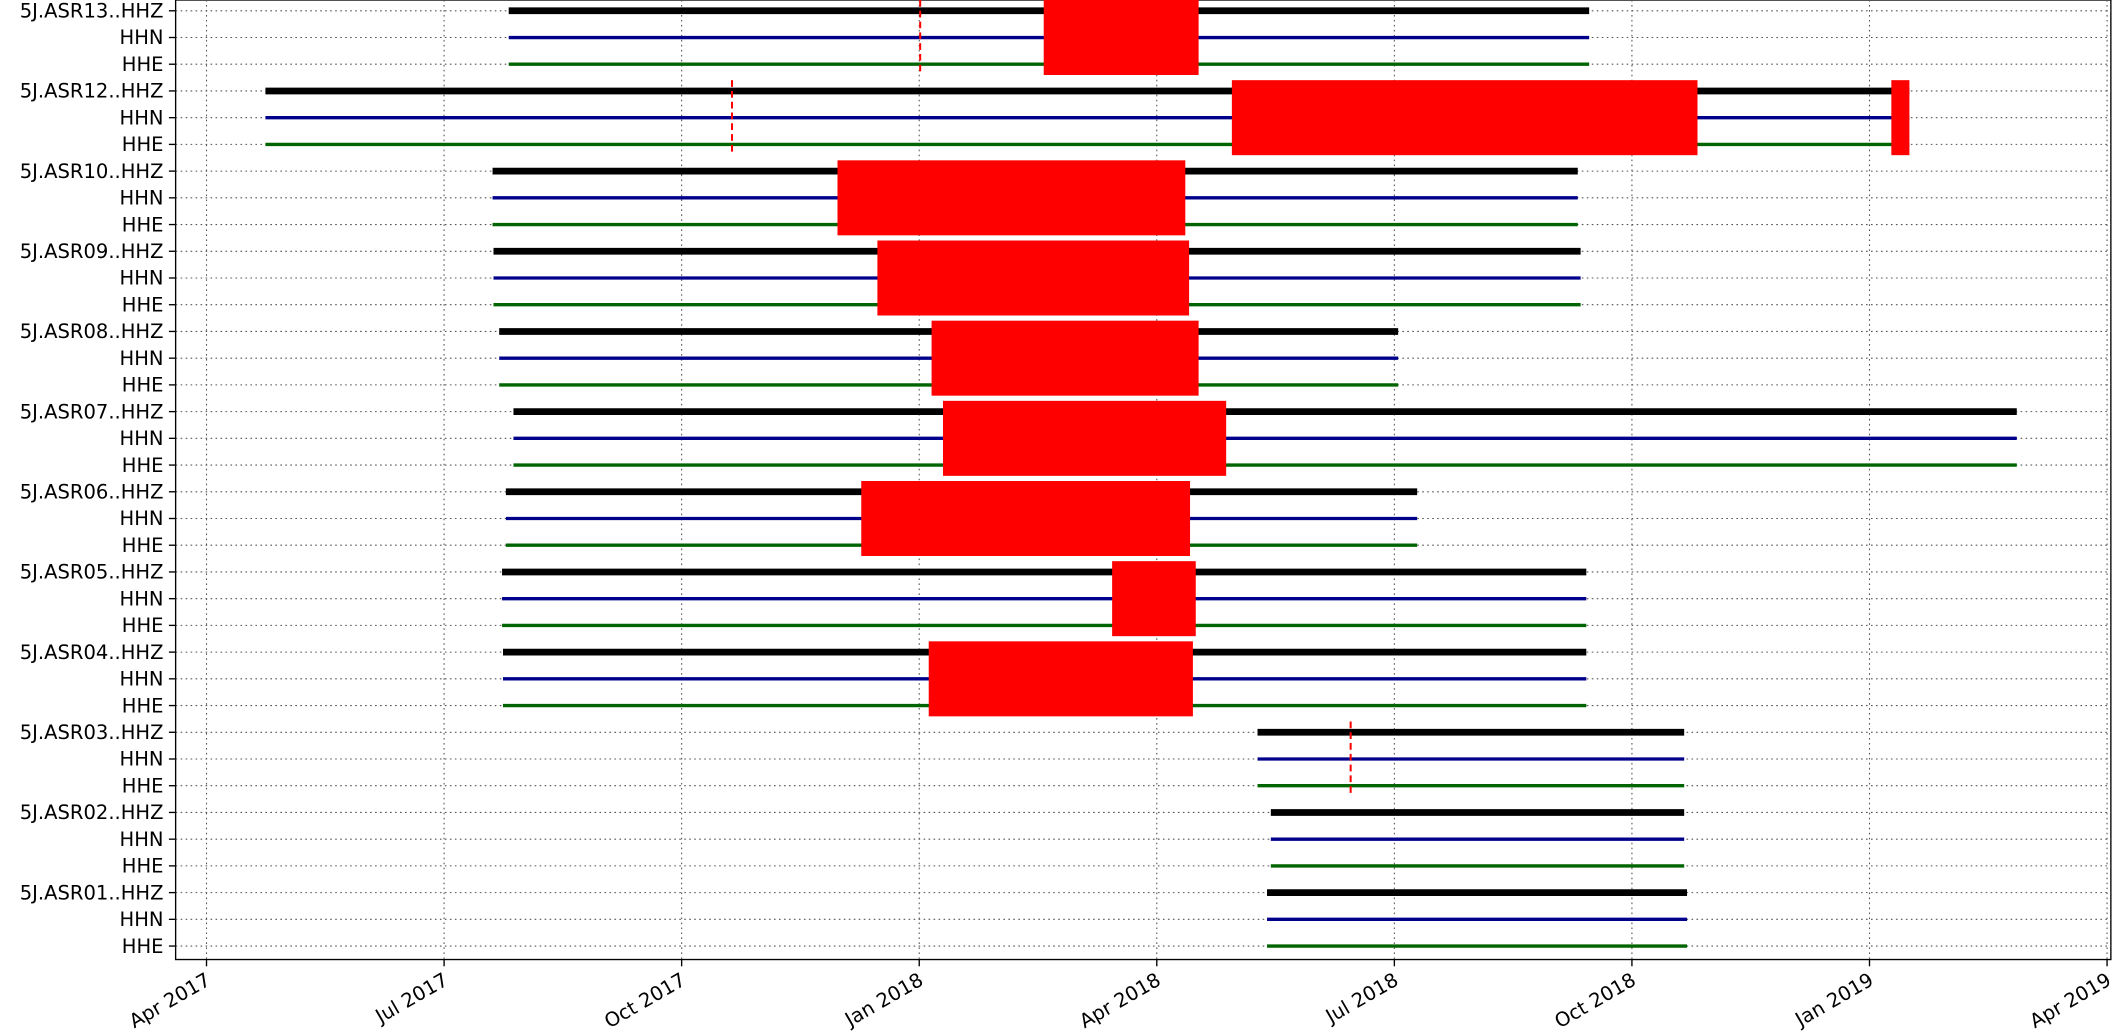 The image size is (2114, 1035). What do you see at coordinates (169, 1000) in the screenshot?
I see `x-tick-label: Apr 2017` at bounding box center [169, 1000].